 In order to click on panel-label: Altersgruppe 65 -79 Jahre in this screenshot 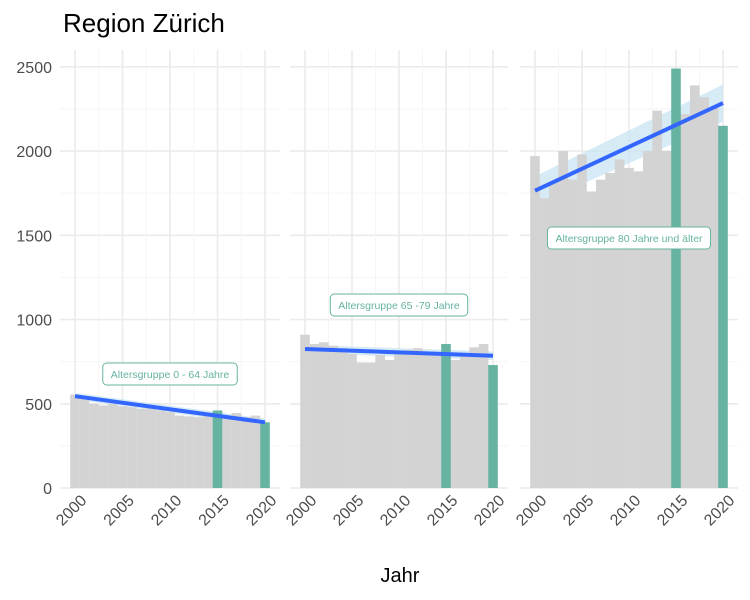, I will do `click(399, 305)`.